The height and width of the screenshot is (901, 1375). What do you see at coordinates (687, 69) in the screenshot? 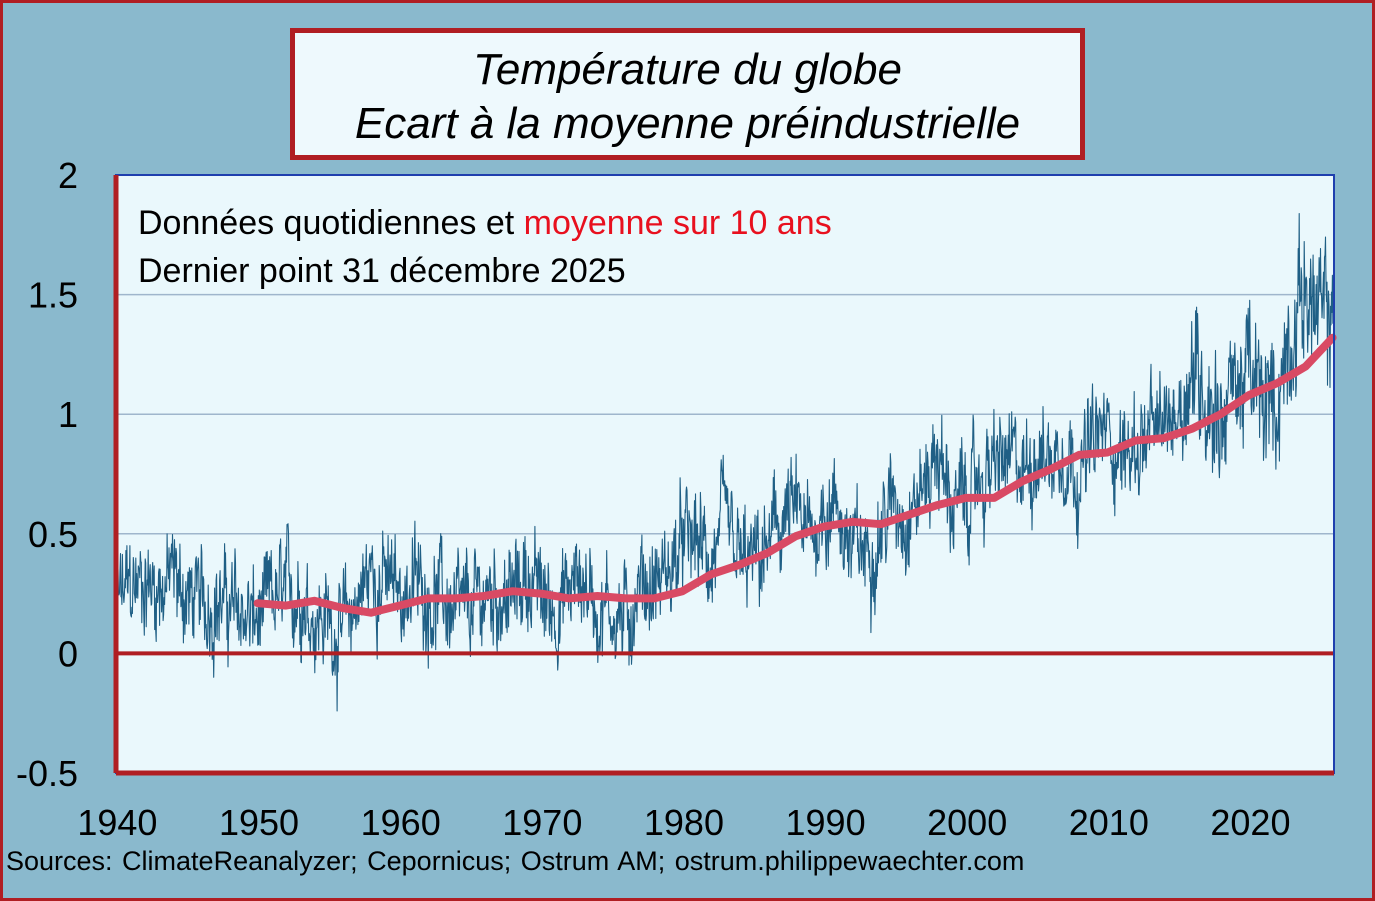
I see `chart-title: Température du globe` at bounding box center [687, 69].